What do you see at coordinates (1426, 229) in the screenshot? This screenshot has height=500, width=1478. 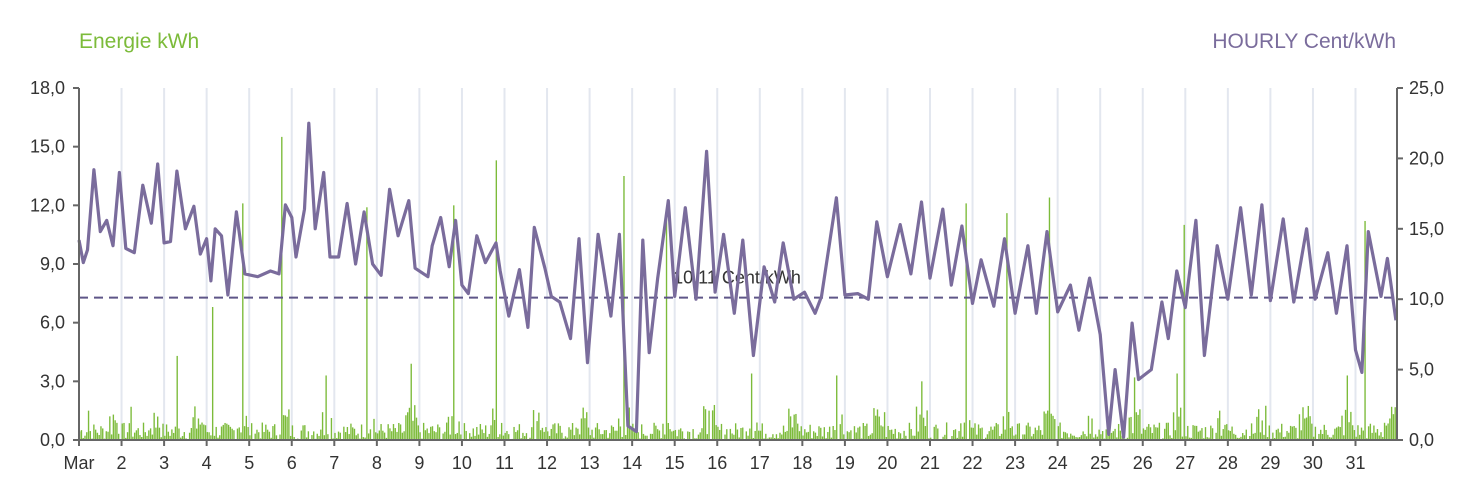 I see `right-tick-label: 15,0` at bounding box center [1426, 229].